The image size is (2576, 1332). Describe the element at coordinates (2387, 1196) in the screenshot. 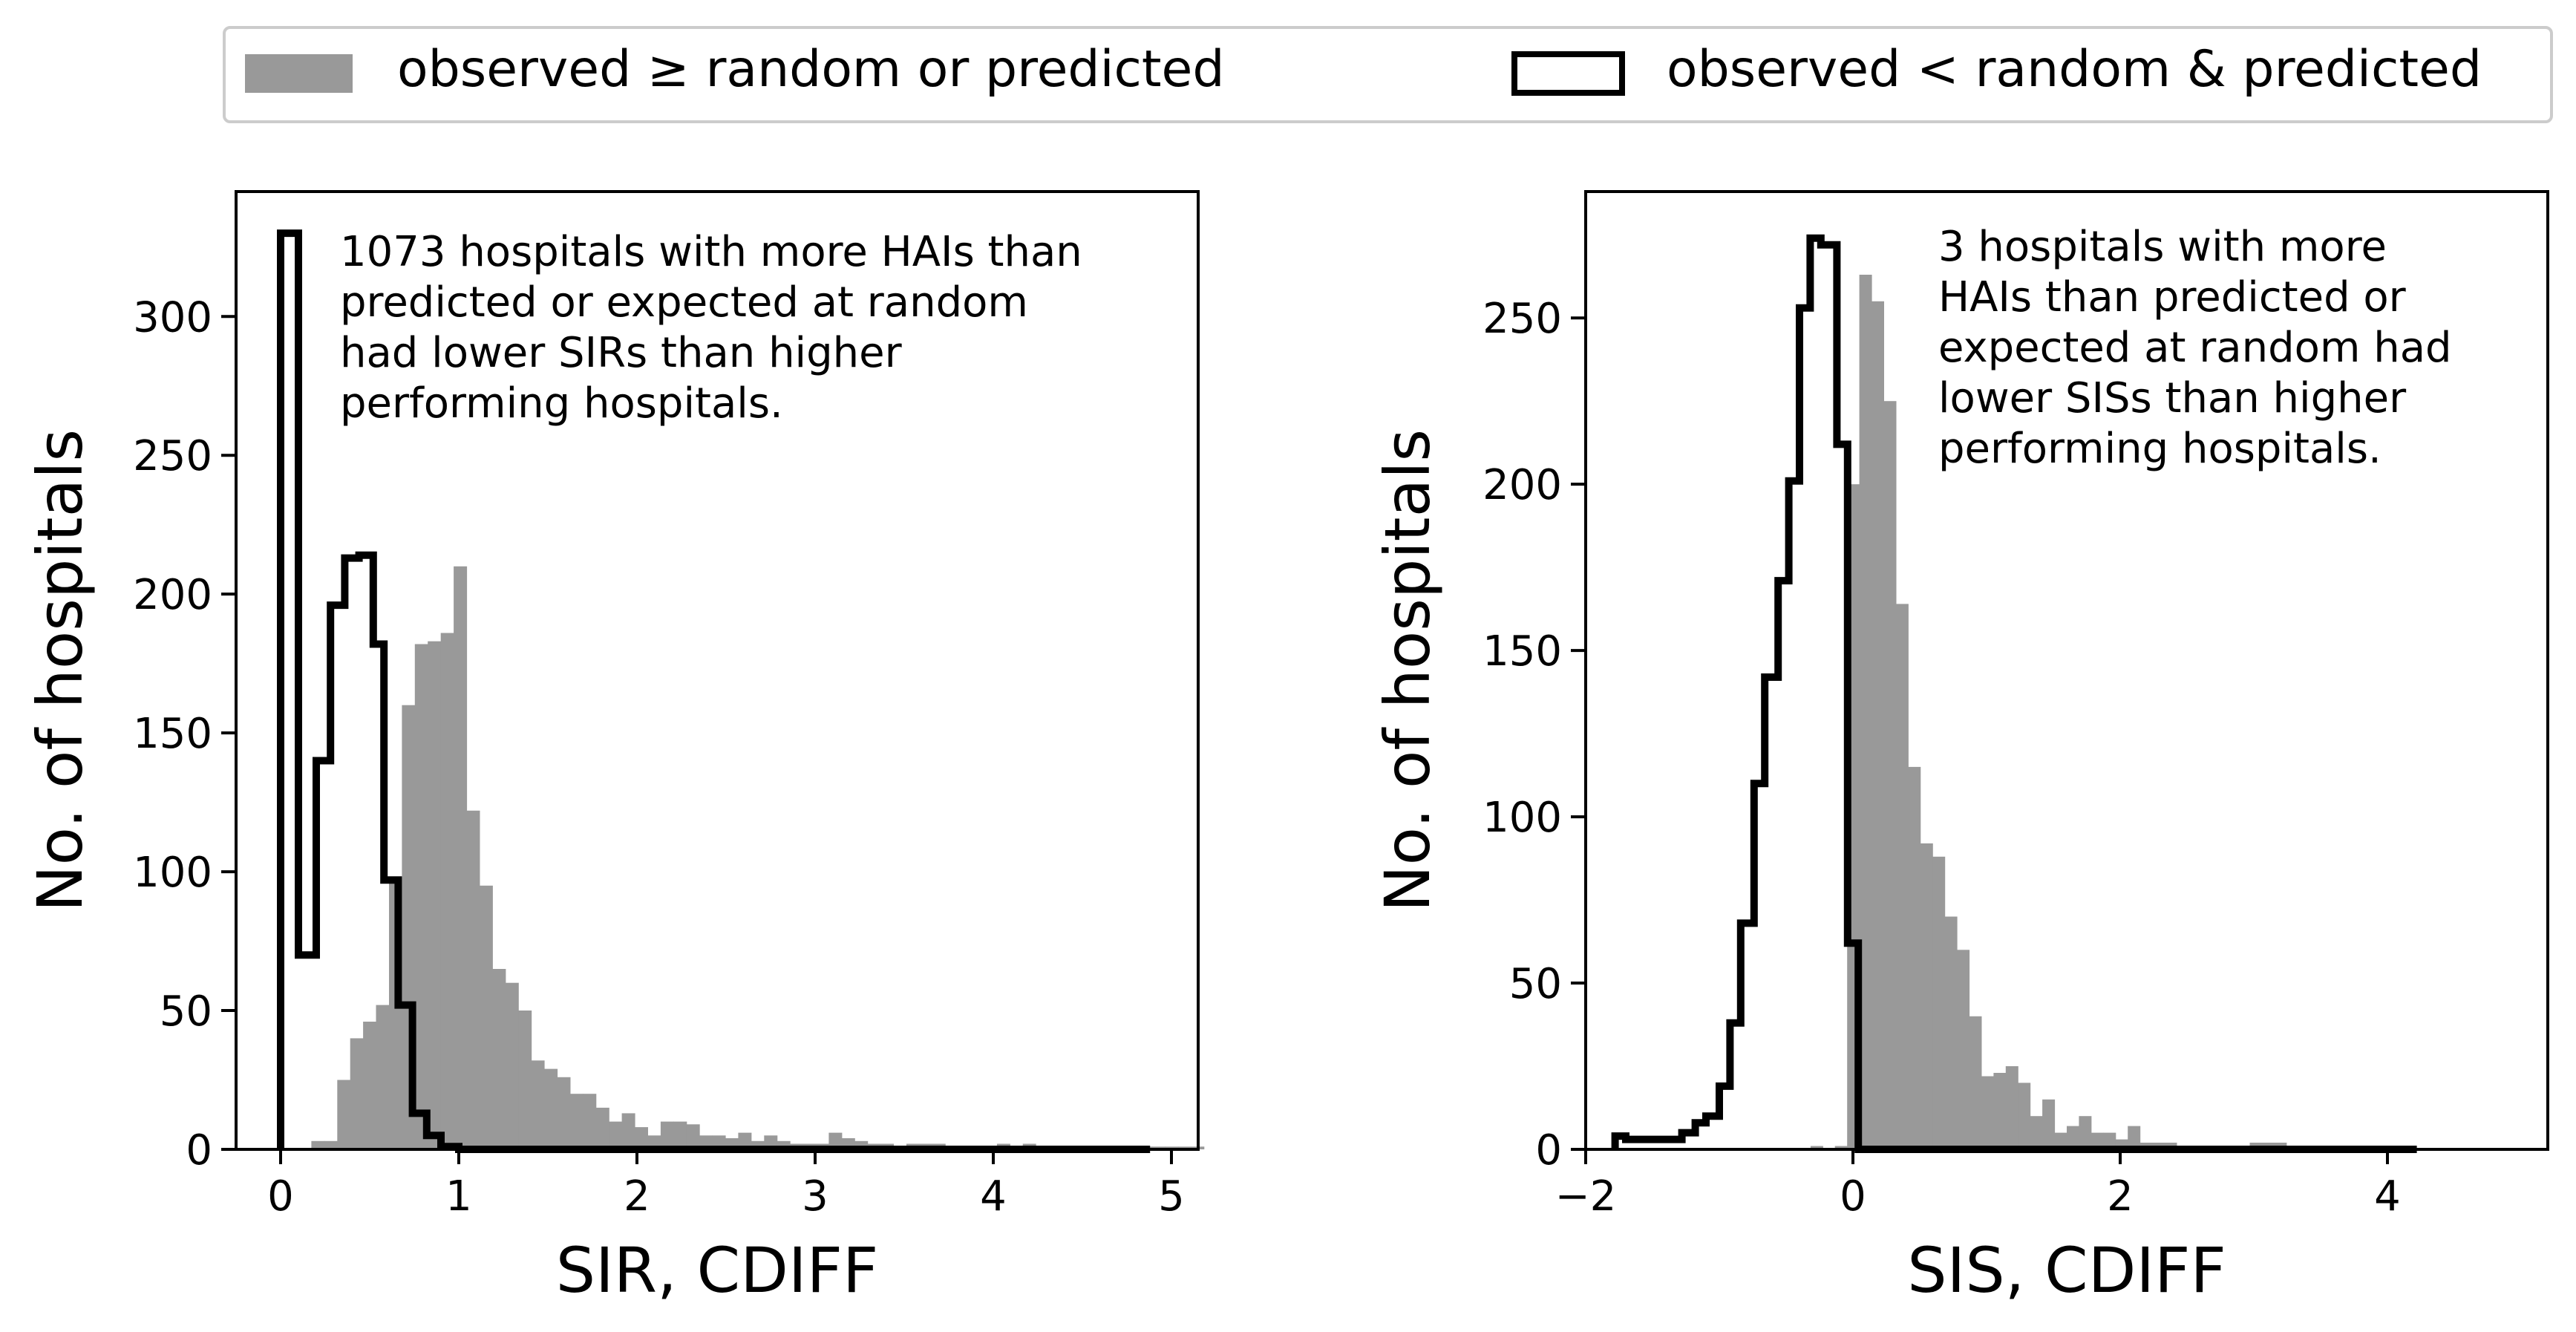

I see `right-x-tick-label: 4` at that location.